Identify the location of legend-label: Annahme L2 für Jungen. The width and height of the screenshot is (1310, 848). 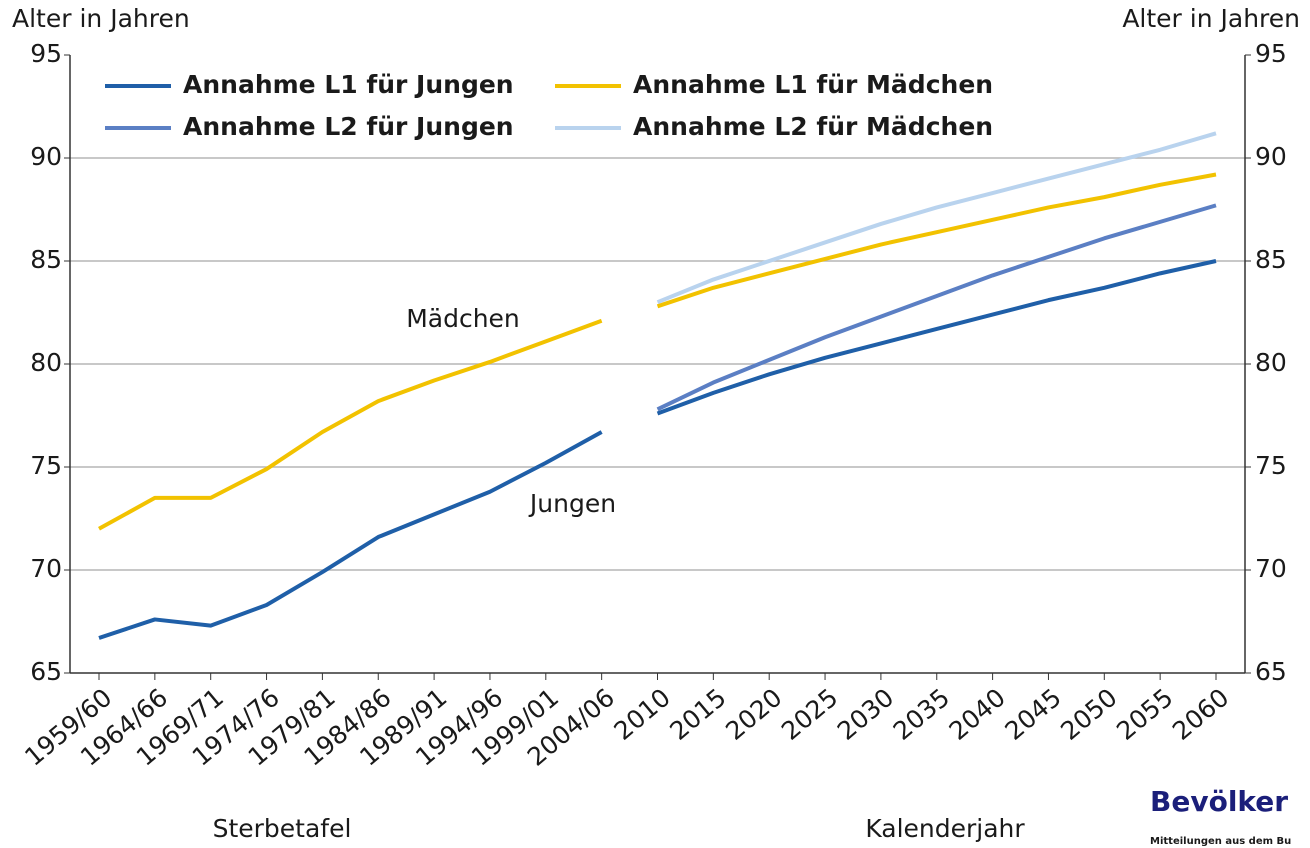
(348, 126).